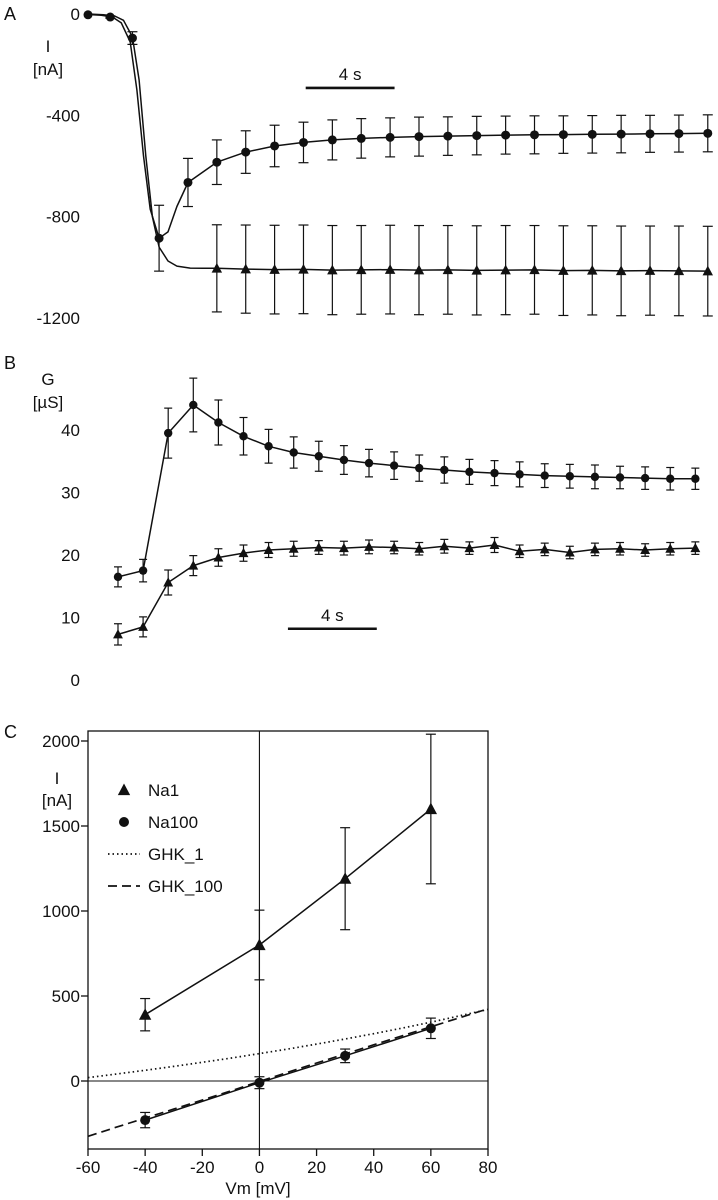 This screenshot has height=1200, width=718. I want to click on legend-circle-marker, so click(124, 822).